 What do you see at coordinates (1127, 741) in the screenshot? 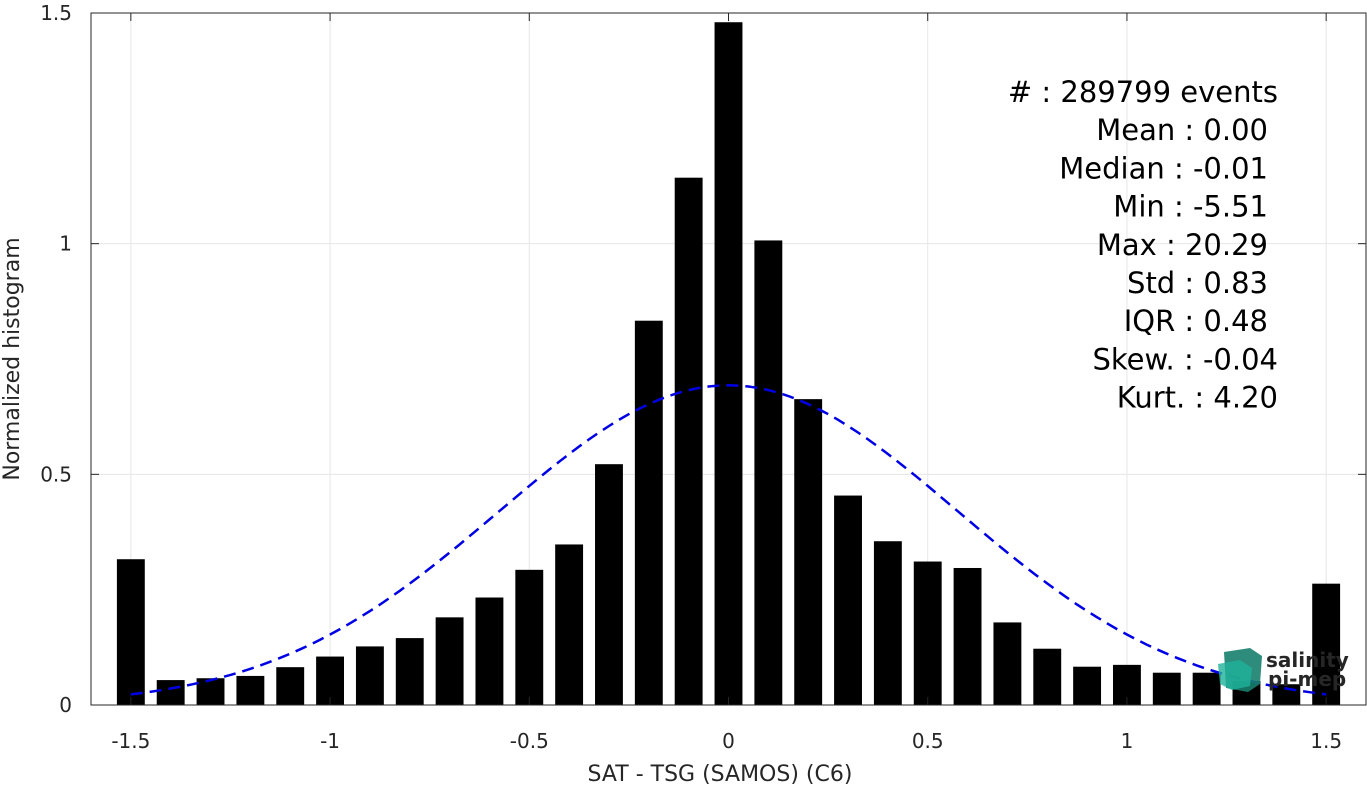
I see `x-tick-label: 1` at bounding box center [1127, 741].